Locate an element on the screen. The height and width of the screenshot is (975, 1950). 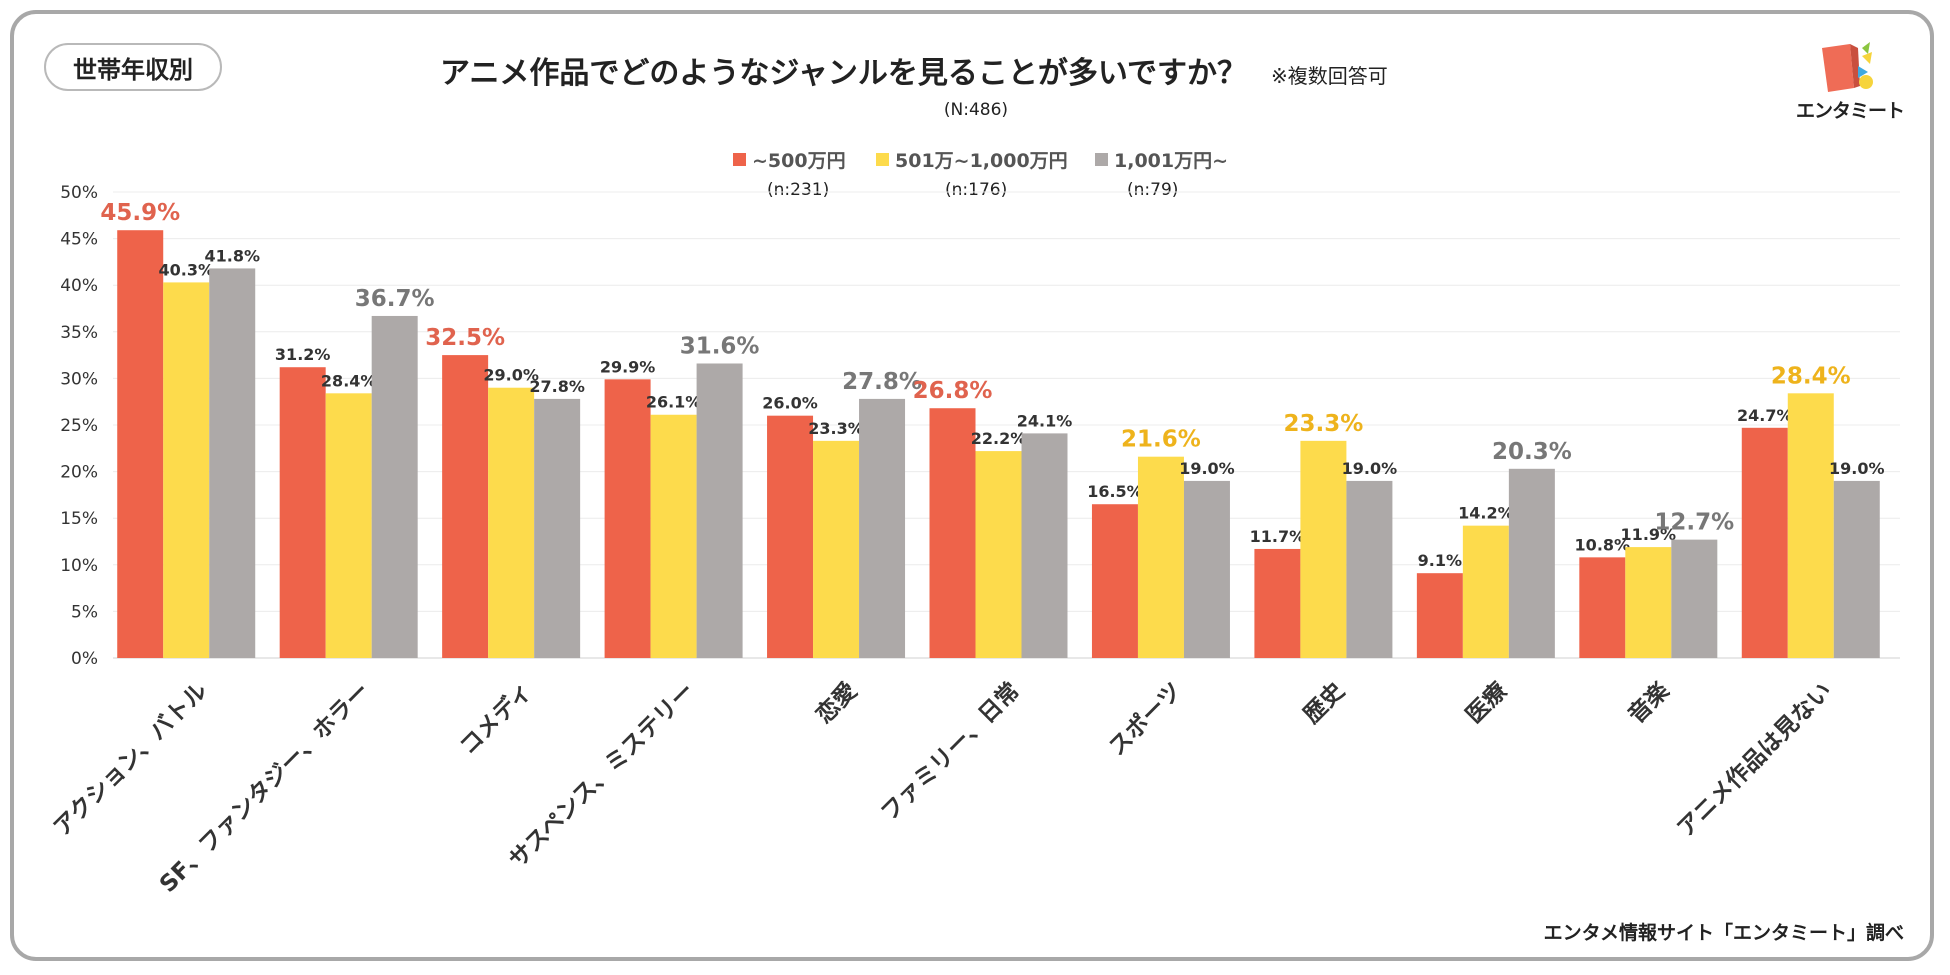
data-label: 29.0% is located at coordinates (511, 375).